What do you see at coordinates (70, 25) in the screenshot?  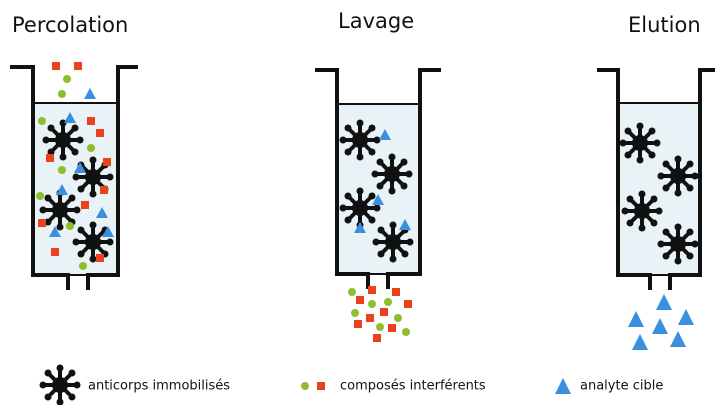 I see `step-title: Percolation` at bounding box center [70, 25].